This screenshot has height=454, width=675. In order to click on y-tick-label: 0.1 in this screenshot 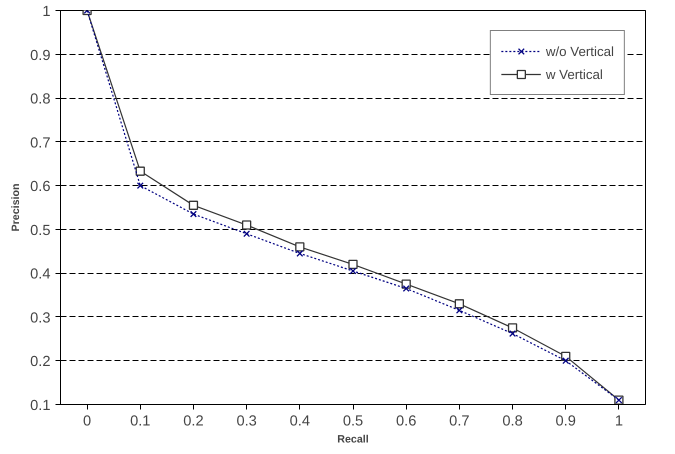, I will do `click(40, 406)`.